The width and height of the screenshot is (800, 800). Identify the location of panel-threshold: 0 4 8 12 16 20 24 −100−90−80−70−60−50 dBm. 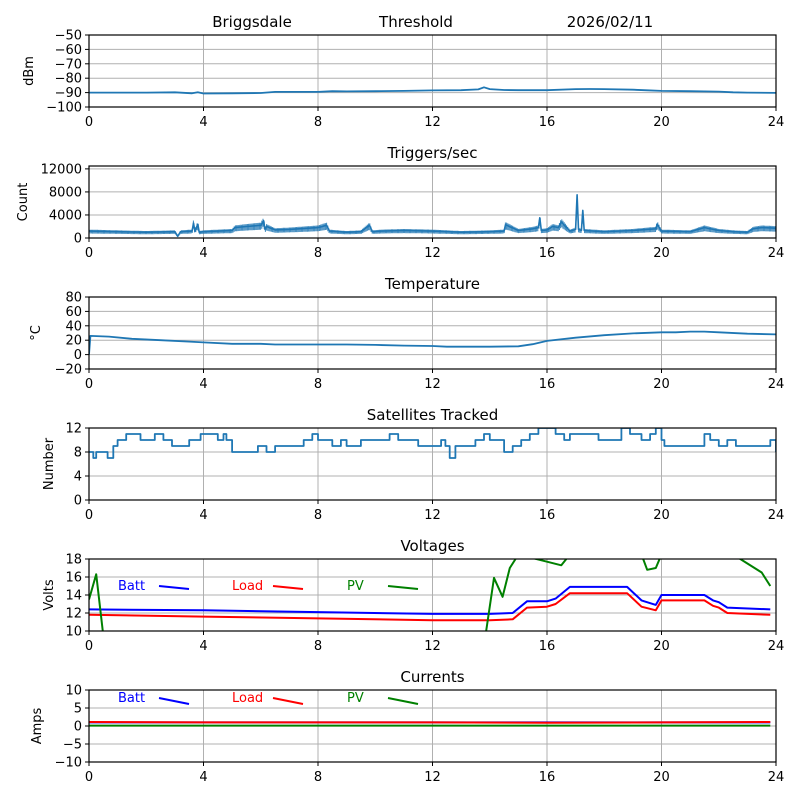
(403, 80).